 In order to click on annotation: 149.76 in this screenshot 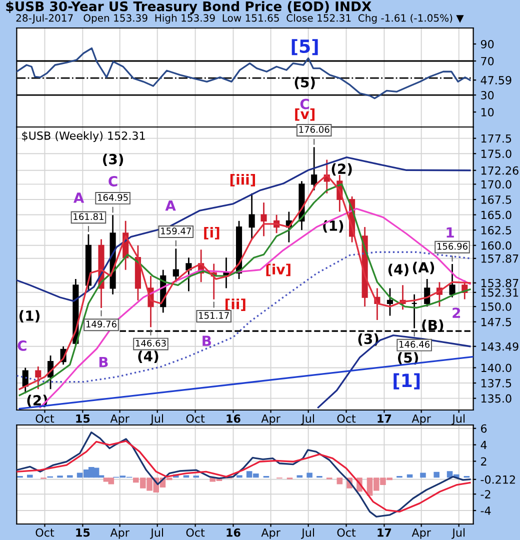, I will do `click(101, 324)`.